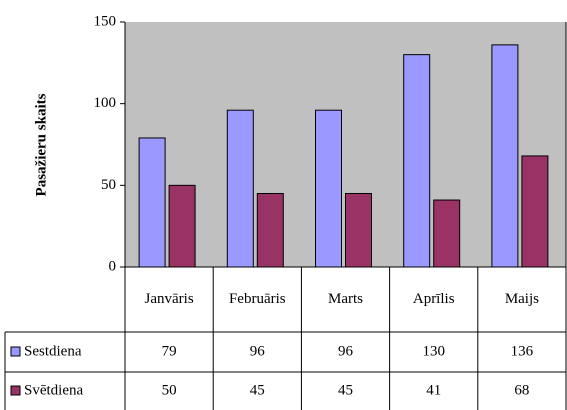  What do you see at coordinates (113, 266) in the screenshot?
I see `y-tick-label: 0` at bounding box center [113, 266].